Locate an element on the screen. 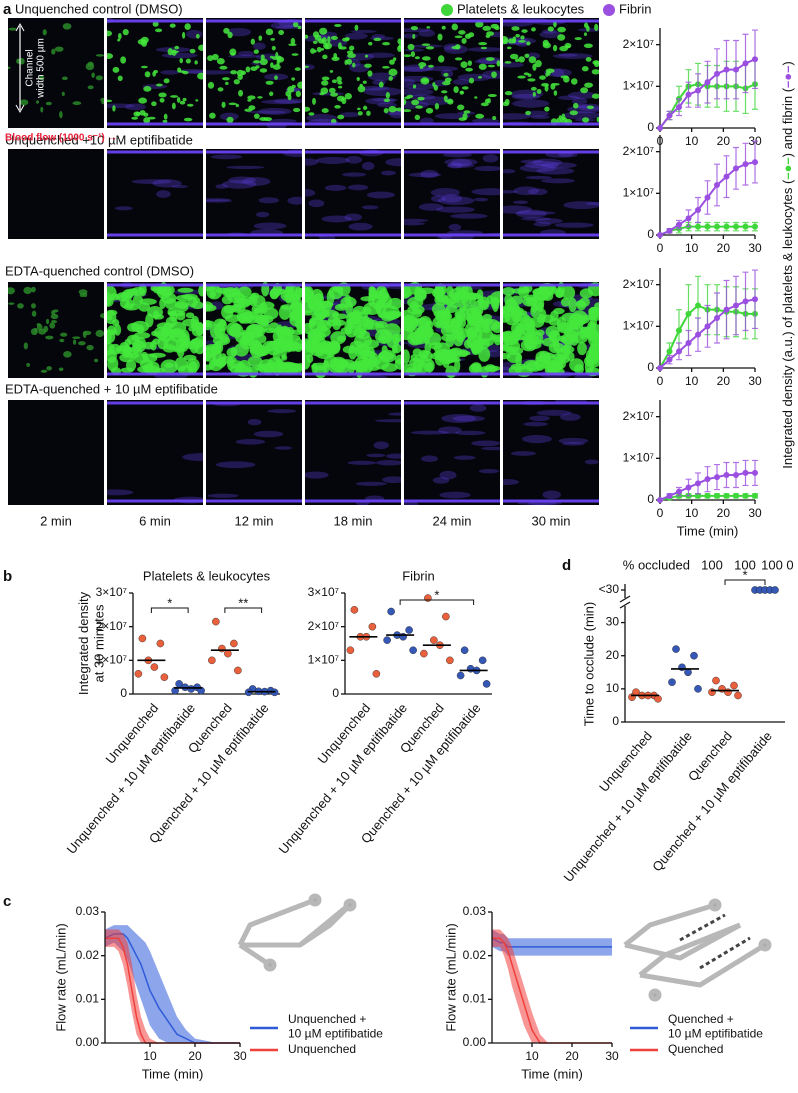 The height and width of the screenshot is (1093, 798). flow-label: Blood flow (1000 s⁻¹) → is located at coordinates (61, 138).